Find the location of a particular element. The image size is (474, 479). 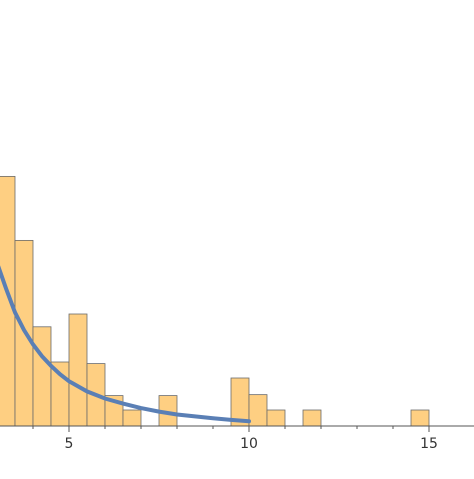

x-tick-label: 10 is located at coordinates (249, 444).